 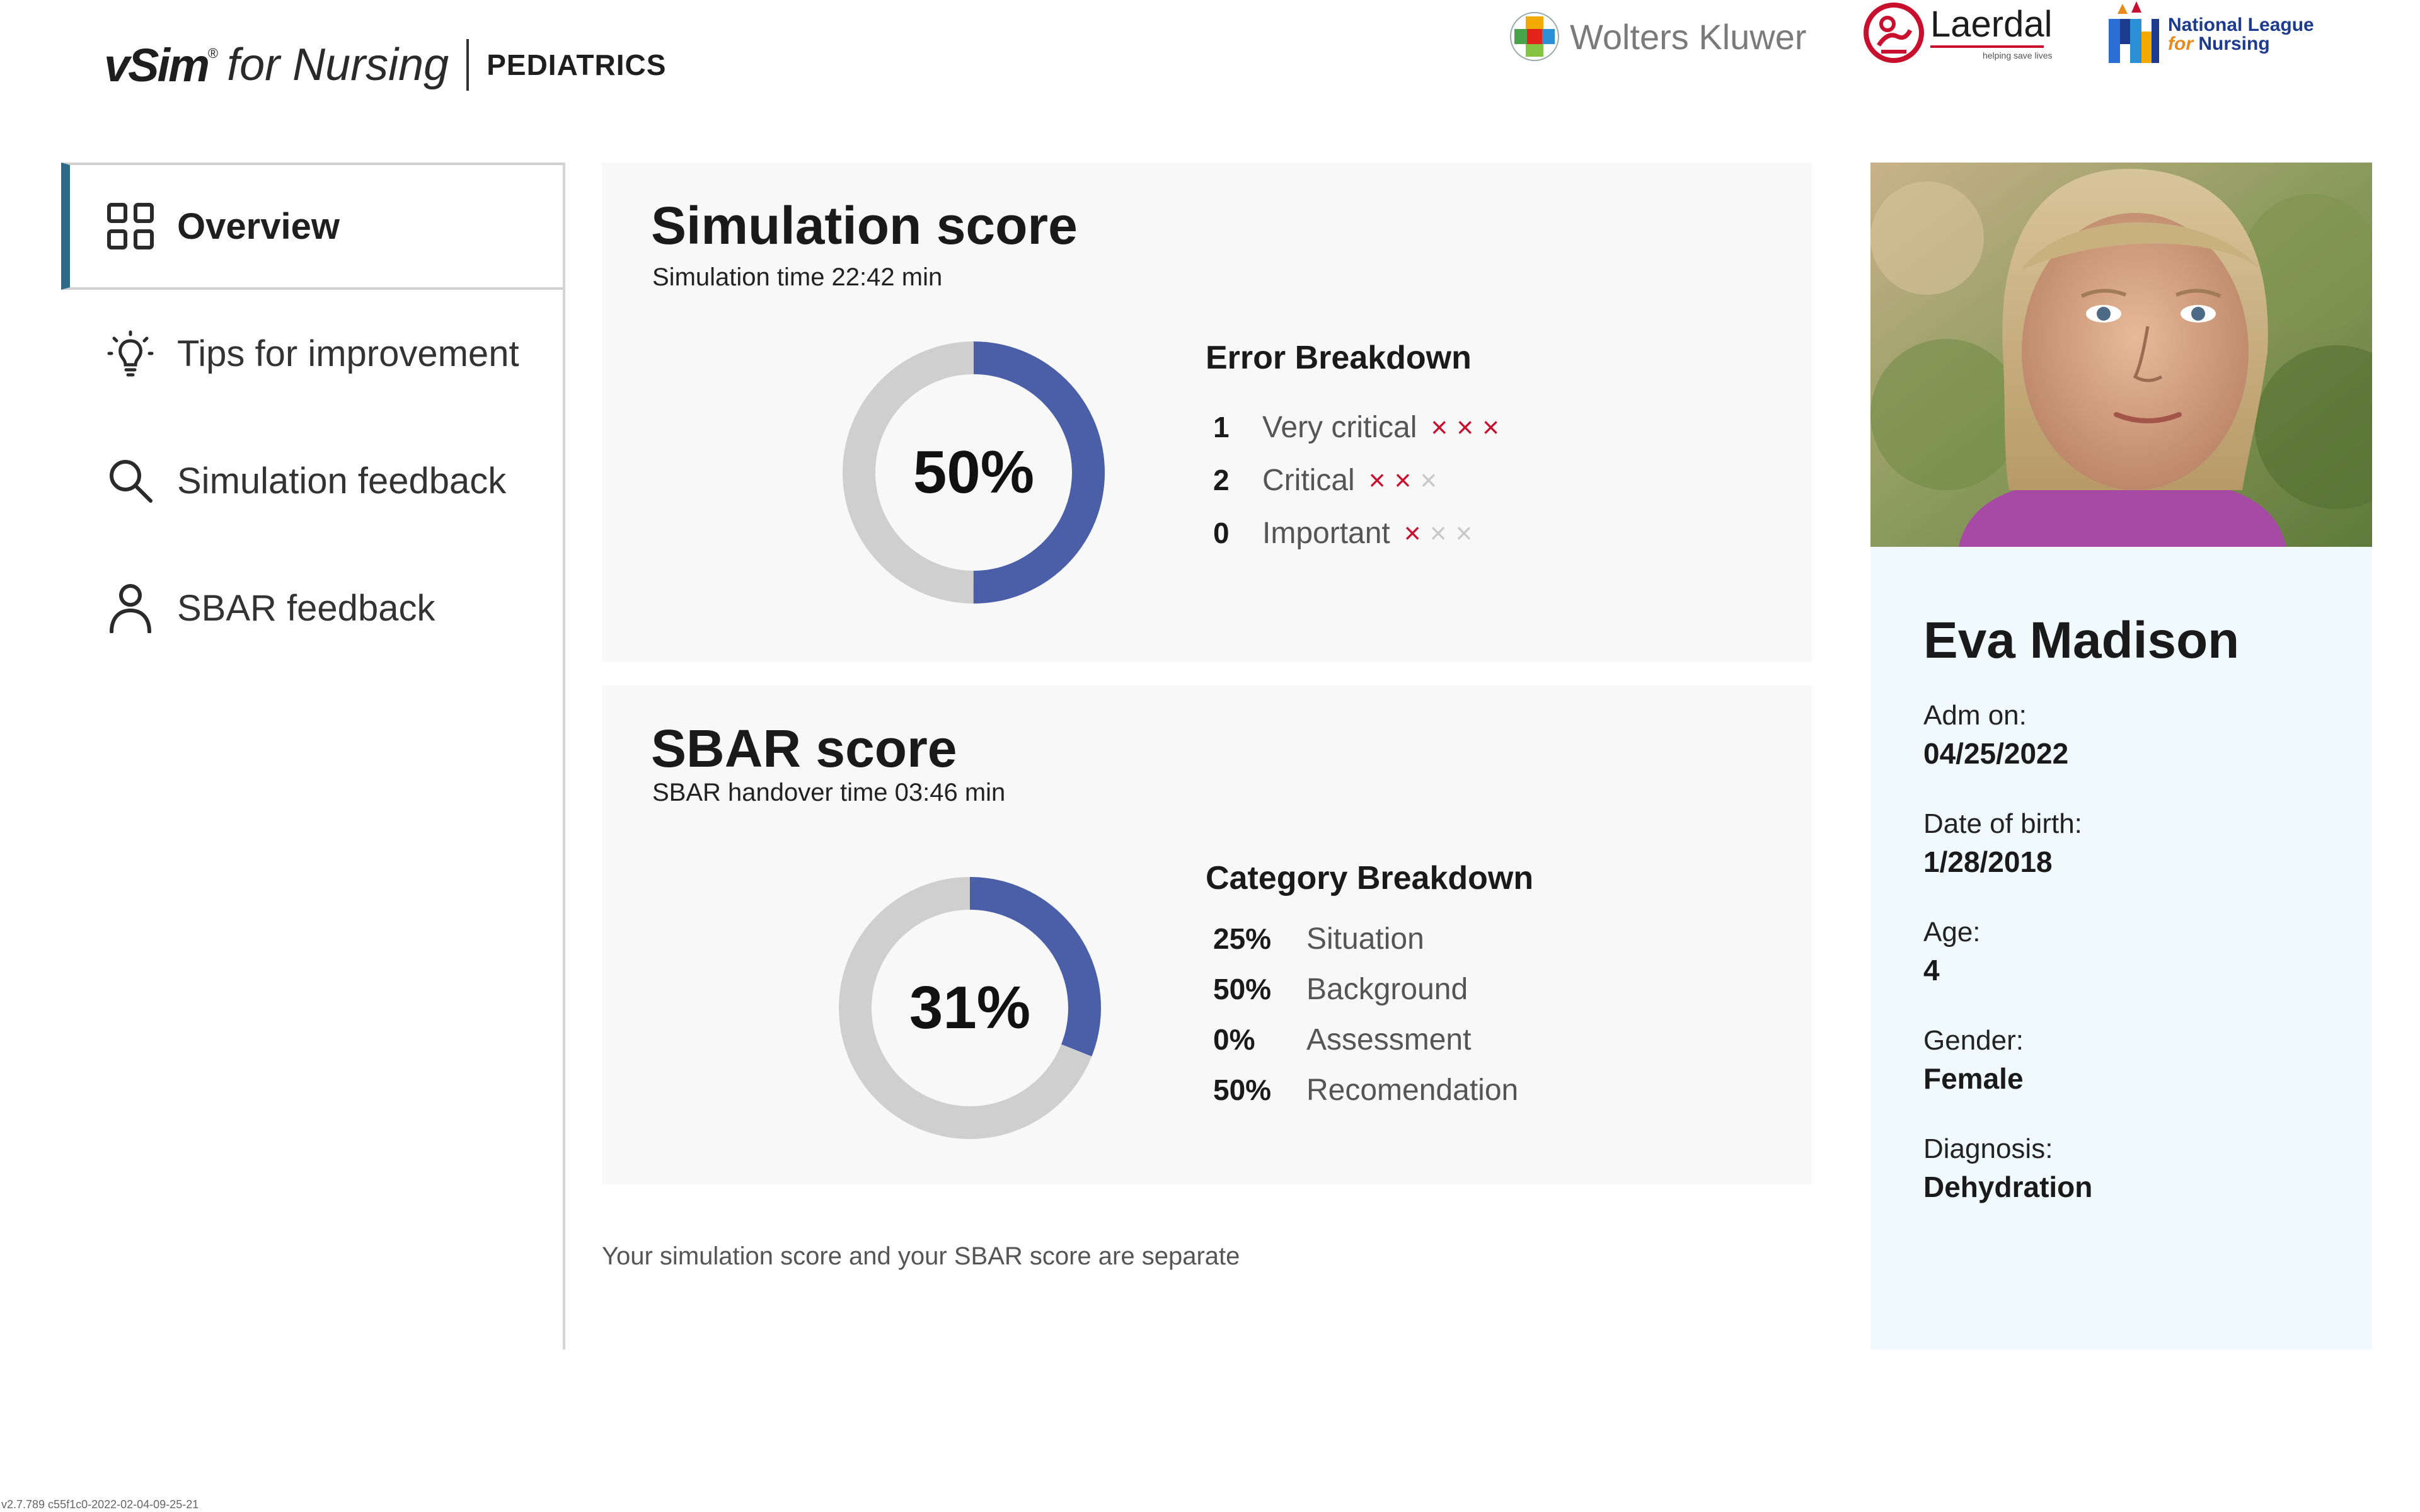 I want to click on patient-age: Age: 4, so click(x=1952, y=951).